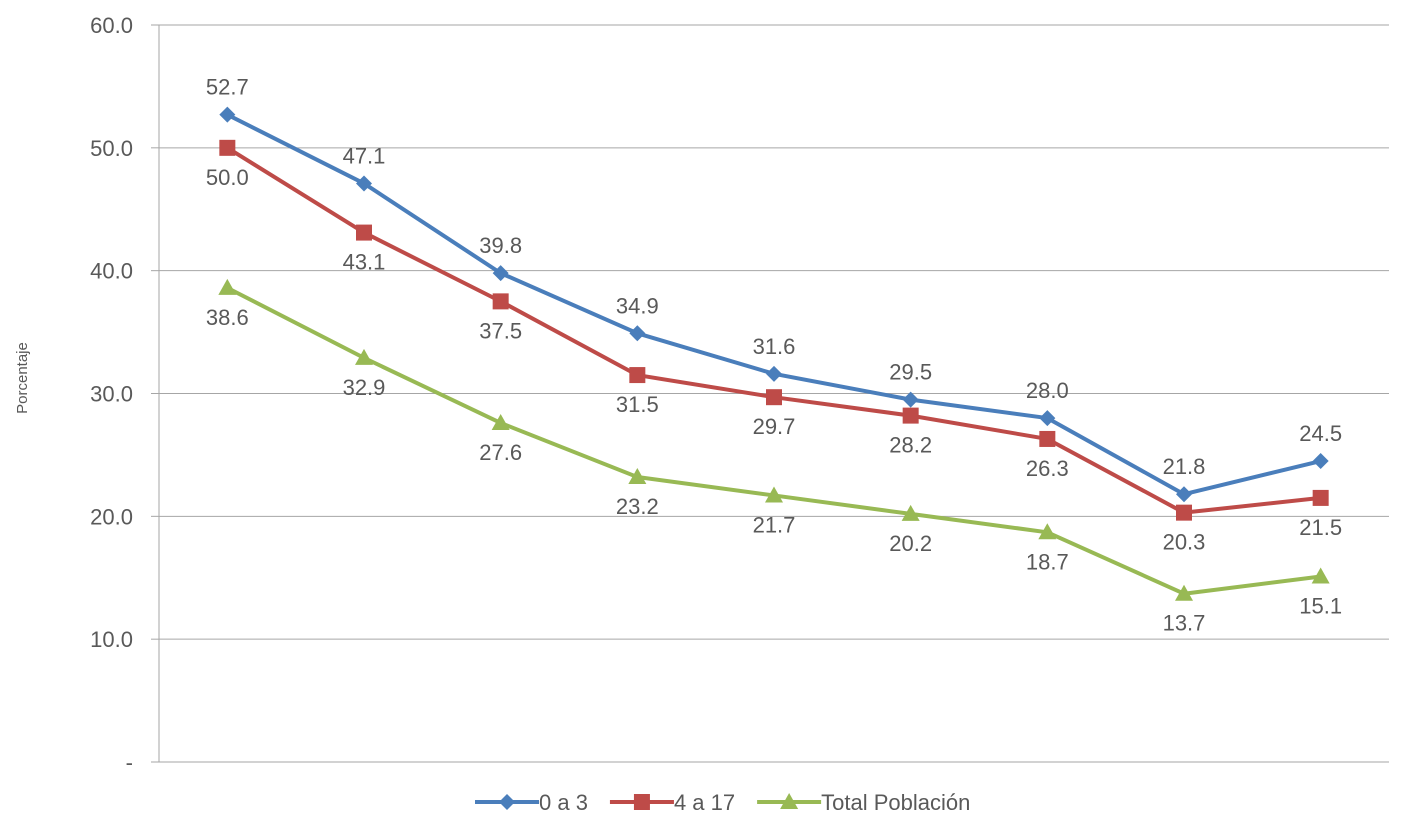 The image size is (1404, 827). I want to click on data-label: 52.7, so click(227, 87).